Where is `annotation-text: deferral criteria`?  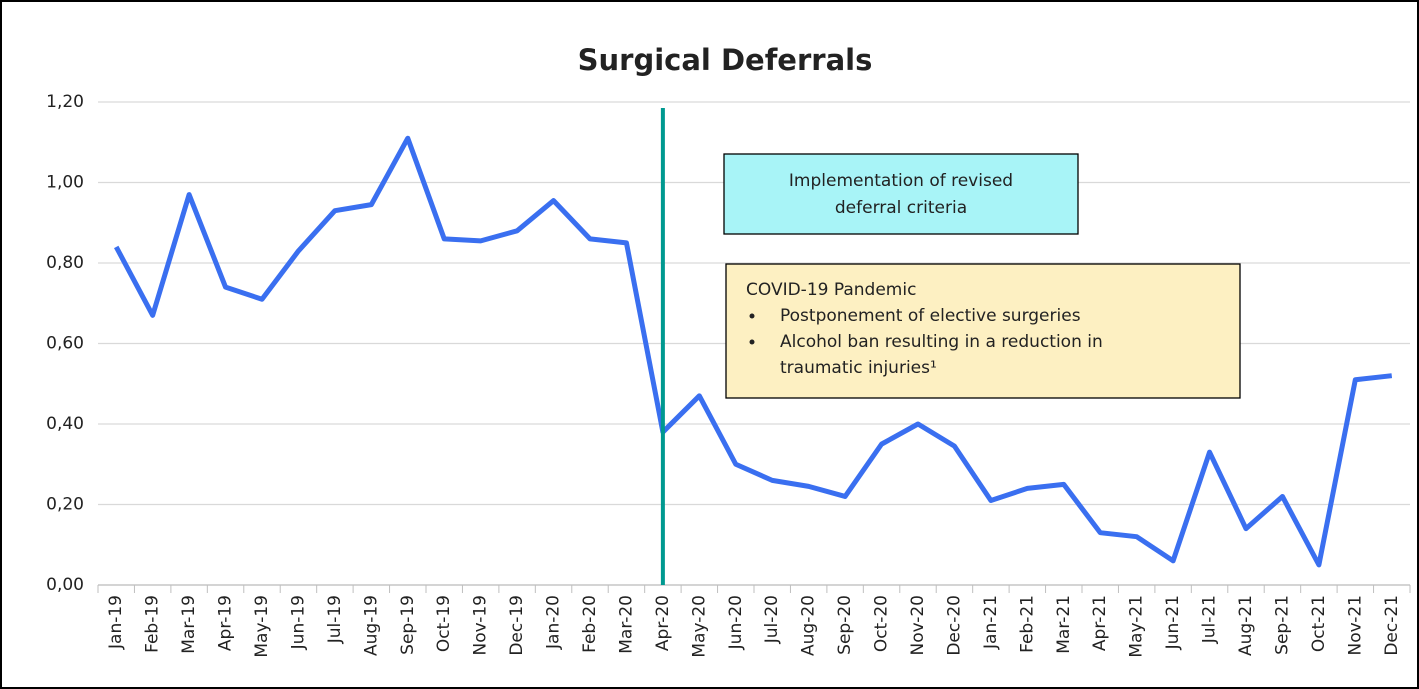
annotation-text: deferral criteria is located at coordinates (901, 208).